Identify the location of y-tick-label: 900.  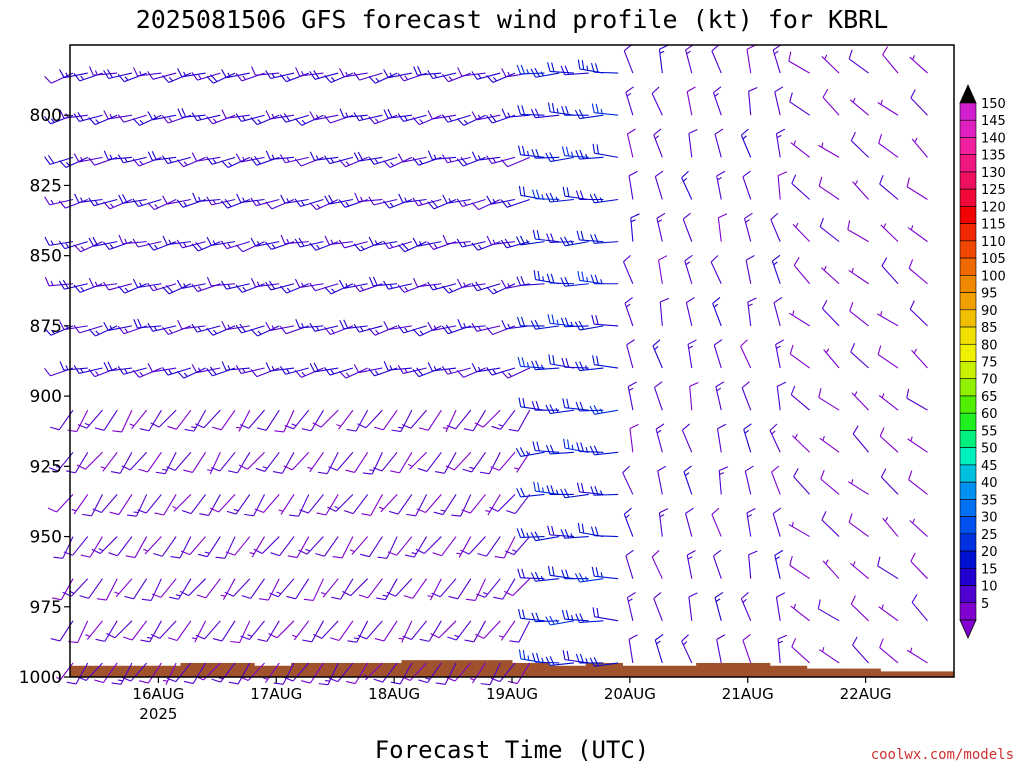
(46, 397).